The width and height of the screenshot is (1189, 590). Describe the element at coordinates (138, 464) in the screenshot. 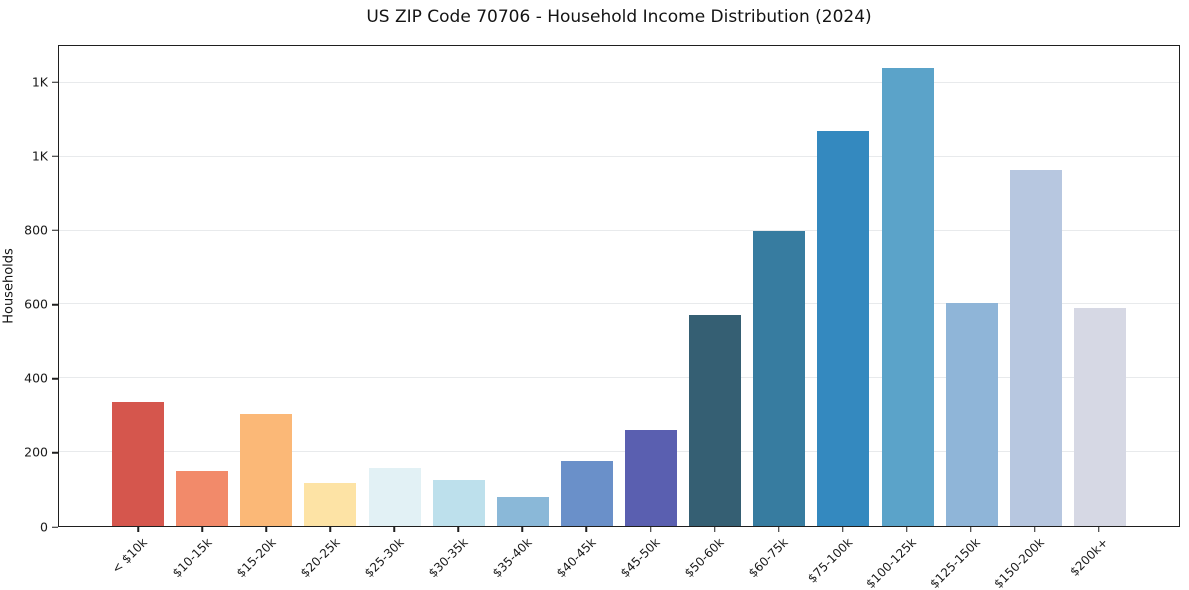

I see `bar-< $10k` at that location.